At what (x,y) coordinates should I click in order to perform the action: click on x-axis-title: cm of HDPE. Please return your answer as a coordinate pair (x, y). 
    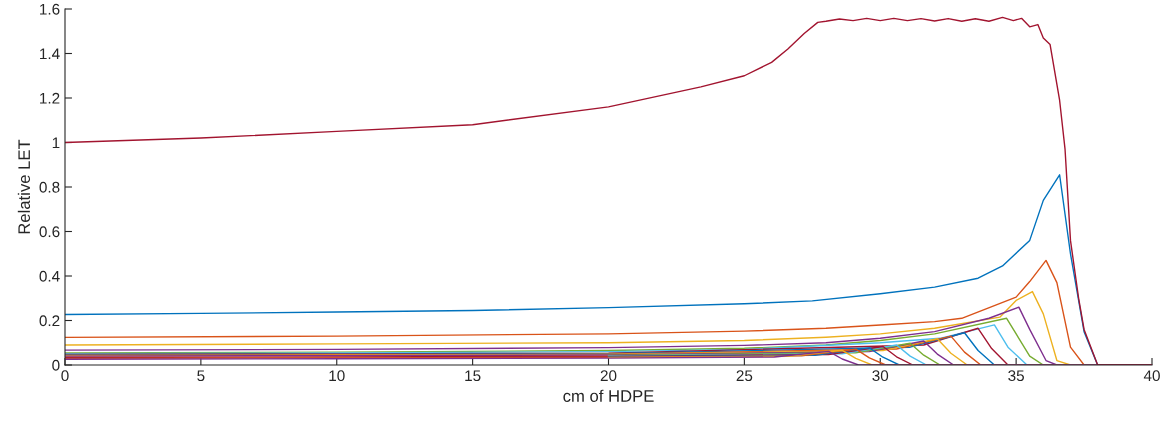
    Looking at the image, I should click on (608, 395).